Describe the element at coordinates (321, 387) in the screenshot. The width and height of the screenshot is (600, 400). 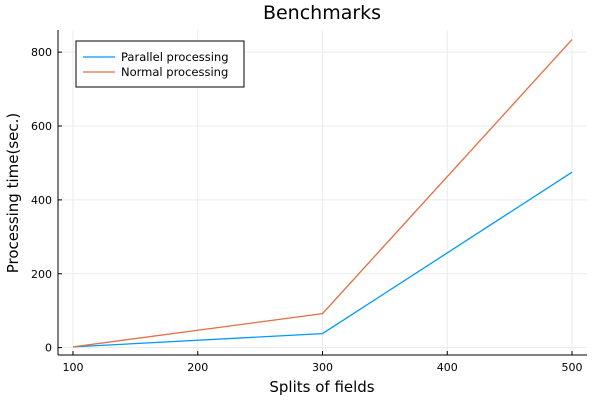
I see `x-axis-title: Splits of fields` at that location.